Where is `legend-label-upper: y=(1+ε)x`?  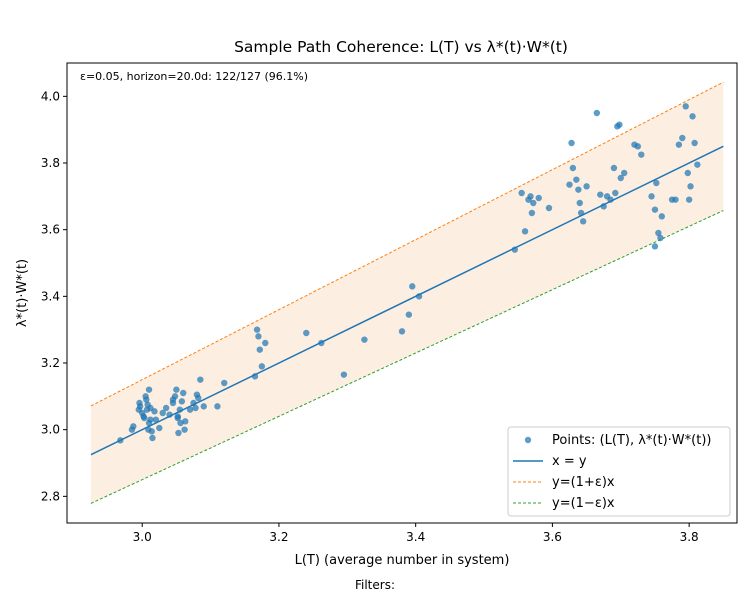 legend-label-upper: y=(1+ε)x is located at coordinates (583, 482).